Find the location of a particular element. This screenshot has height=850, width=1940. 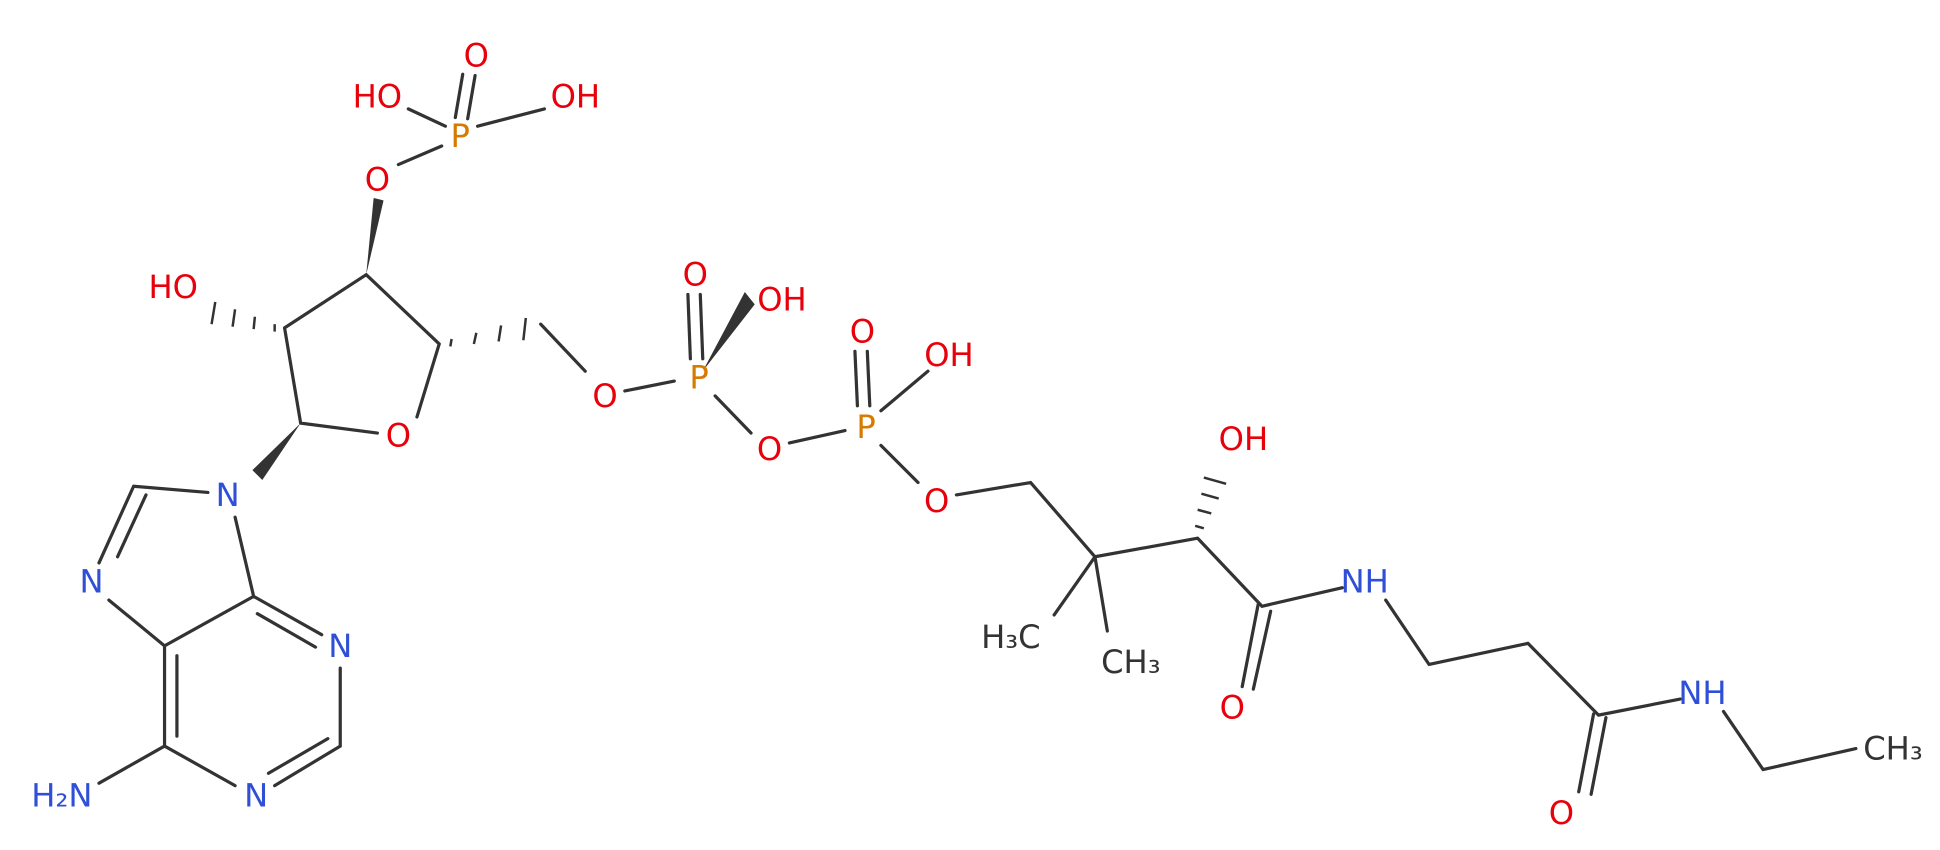

atom-label: H₂N is located at coordinates (61, 796).